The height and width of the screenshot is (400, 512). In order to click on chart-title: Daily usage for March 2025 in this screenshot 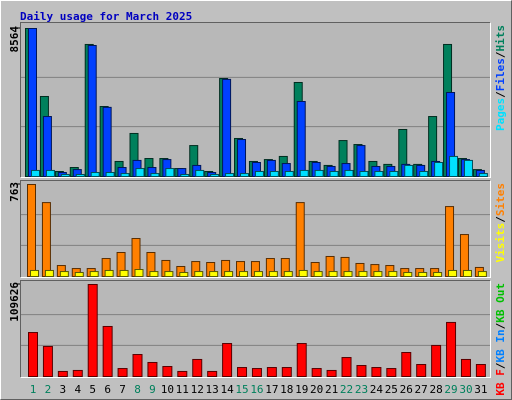, I will do `click(106, 16)`.